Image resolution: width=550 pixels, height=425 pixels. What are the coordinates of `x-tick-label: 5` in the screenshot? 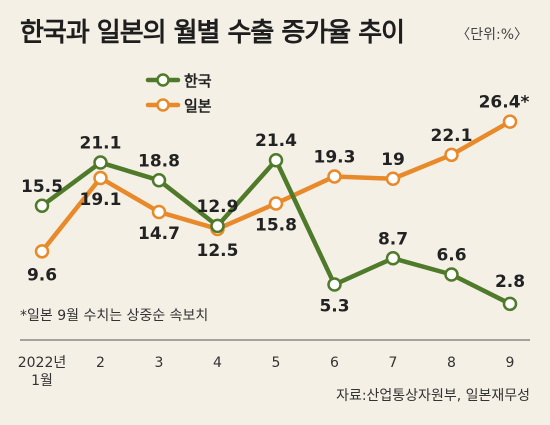 It's located at (276, 363).